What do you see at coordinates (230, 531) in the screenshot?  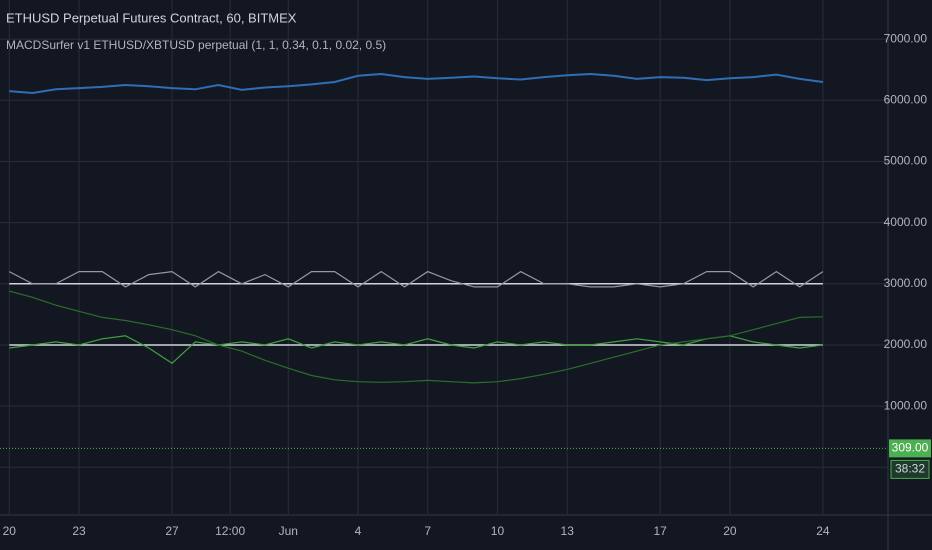 I see `x-tick-label: 12:00` at bounding box center [230, 531].